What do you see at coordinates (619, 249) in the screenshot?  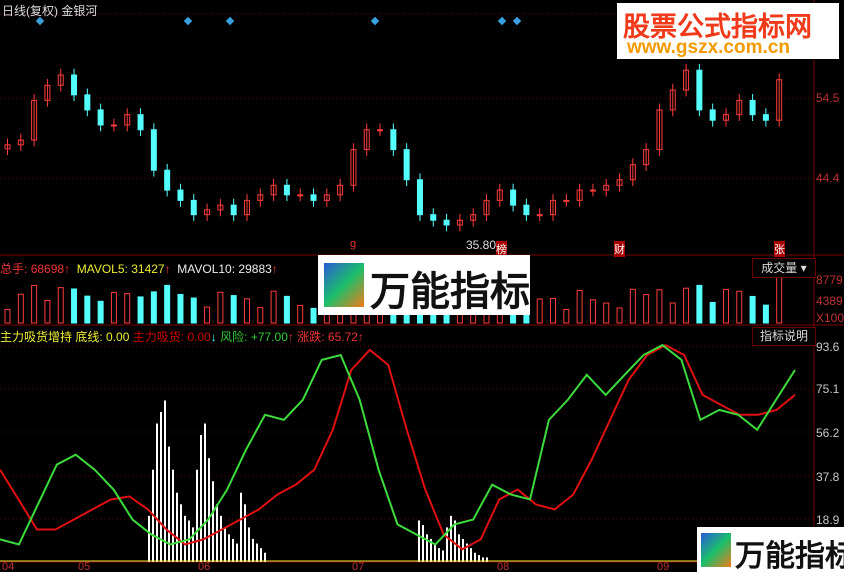 I see `marker-cai: 财` at bounding box center [619, 249].